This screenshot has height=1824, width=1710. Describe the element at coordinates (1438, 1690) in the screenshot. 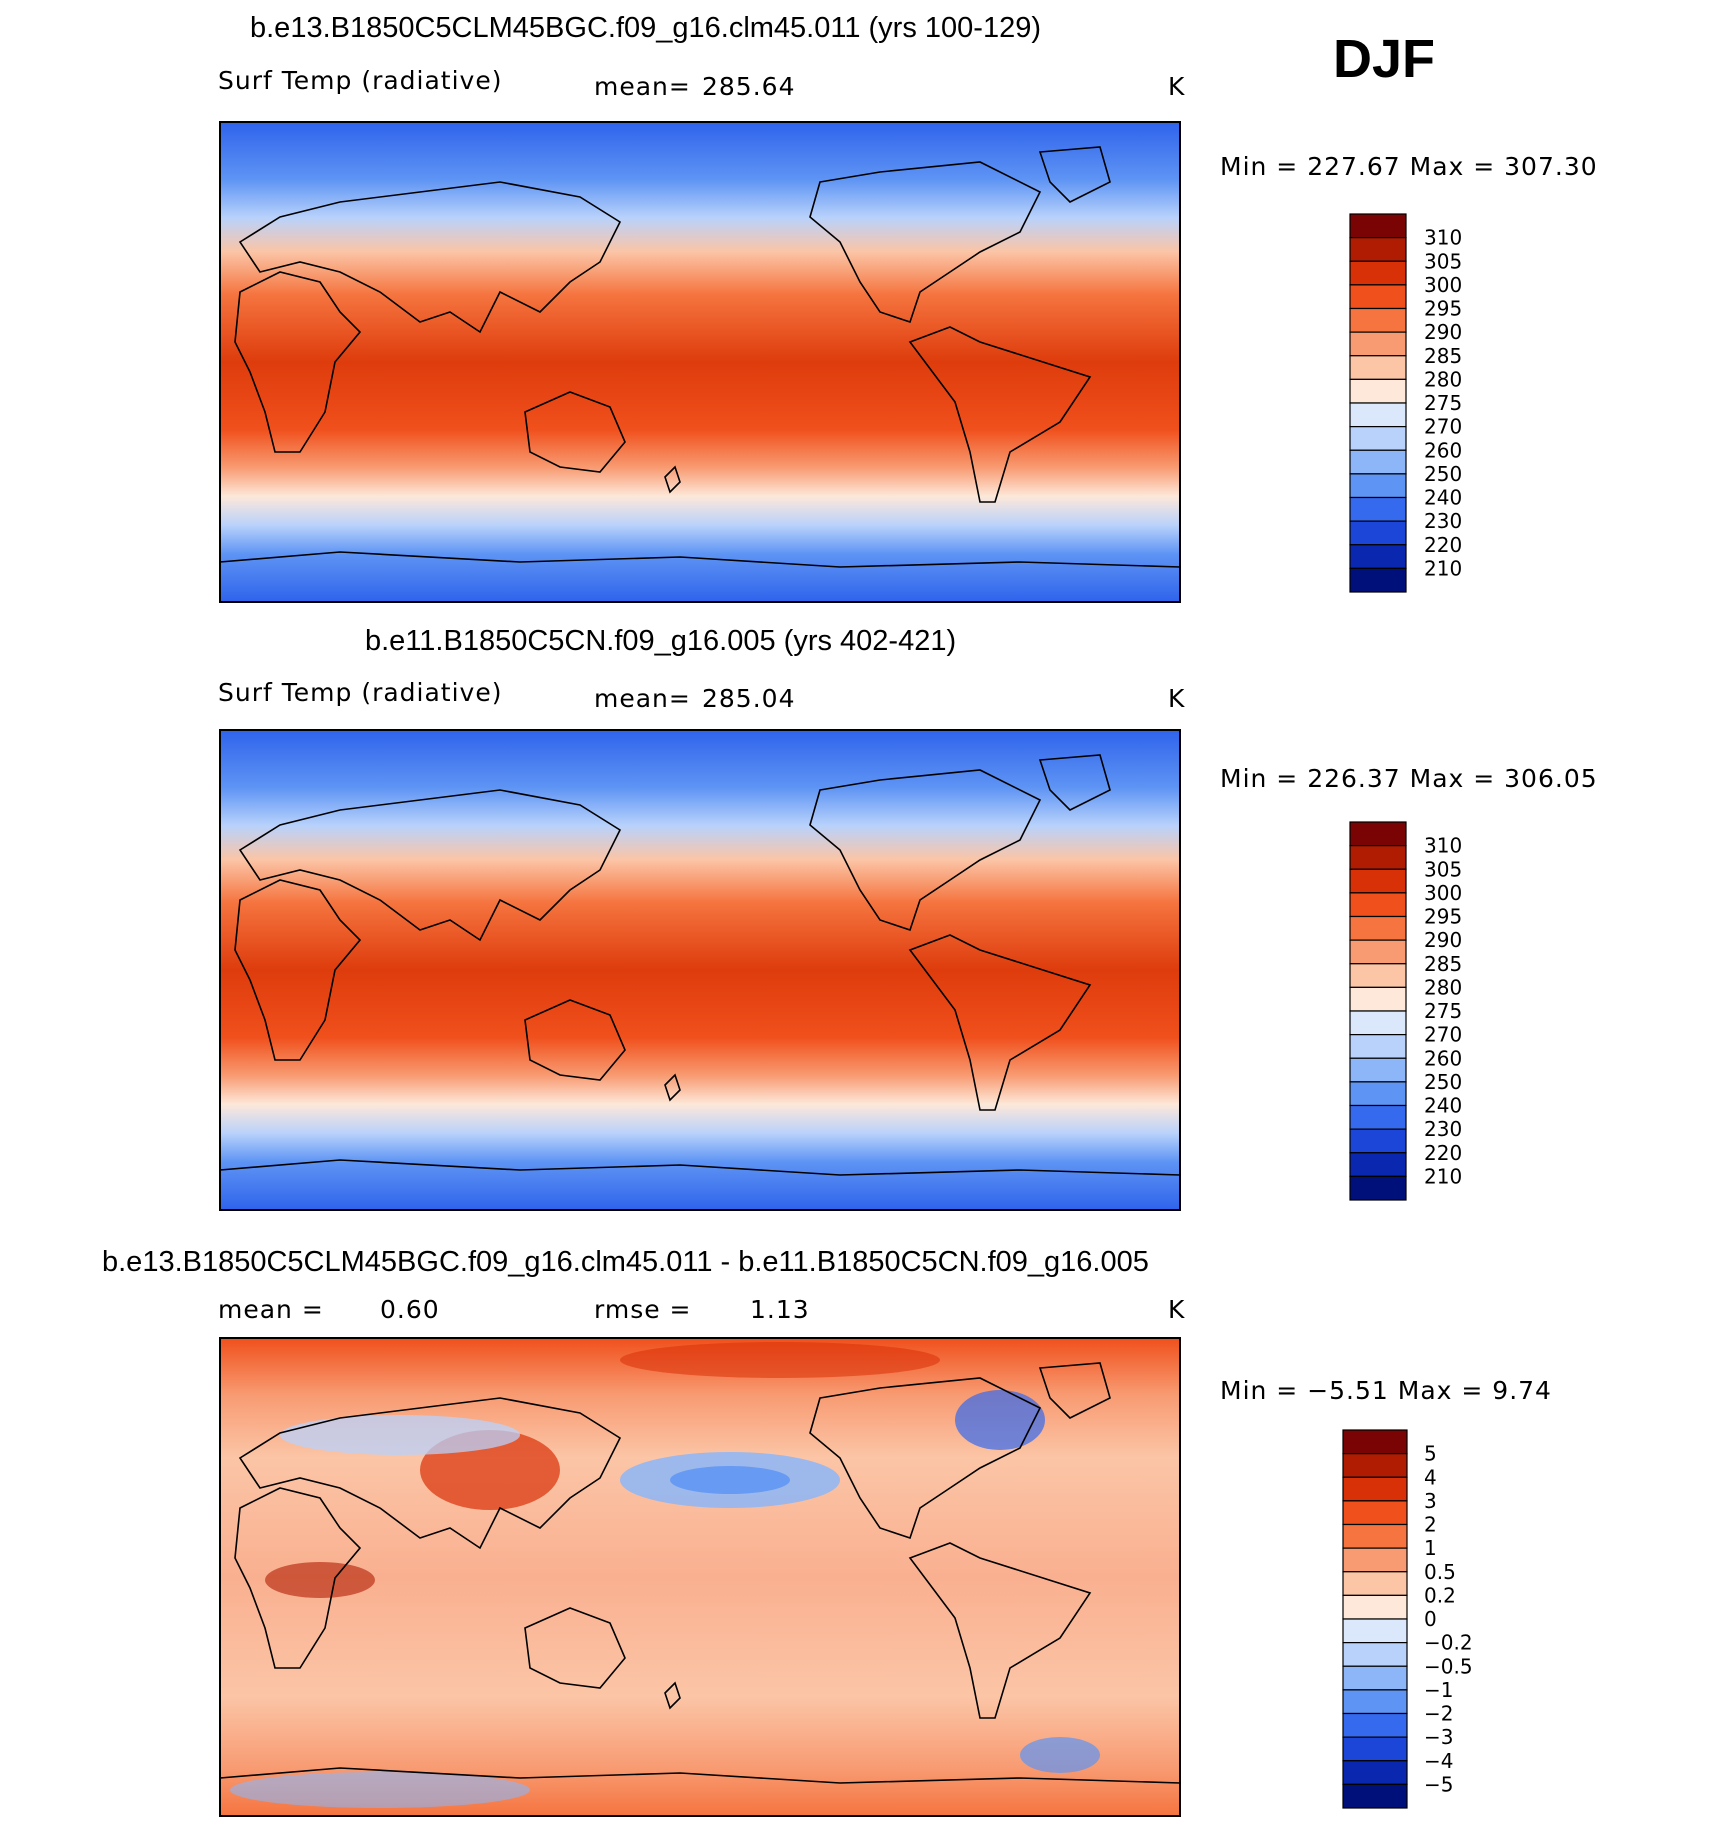

I see `colorbar-tick-label: −1` at that location.